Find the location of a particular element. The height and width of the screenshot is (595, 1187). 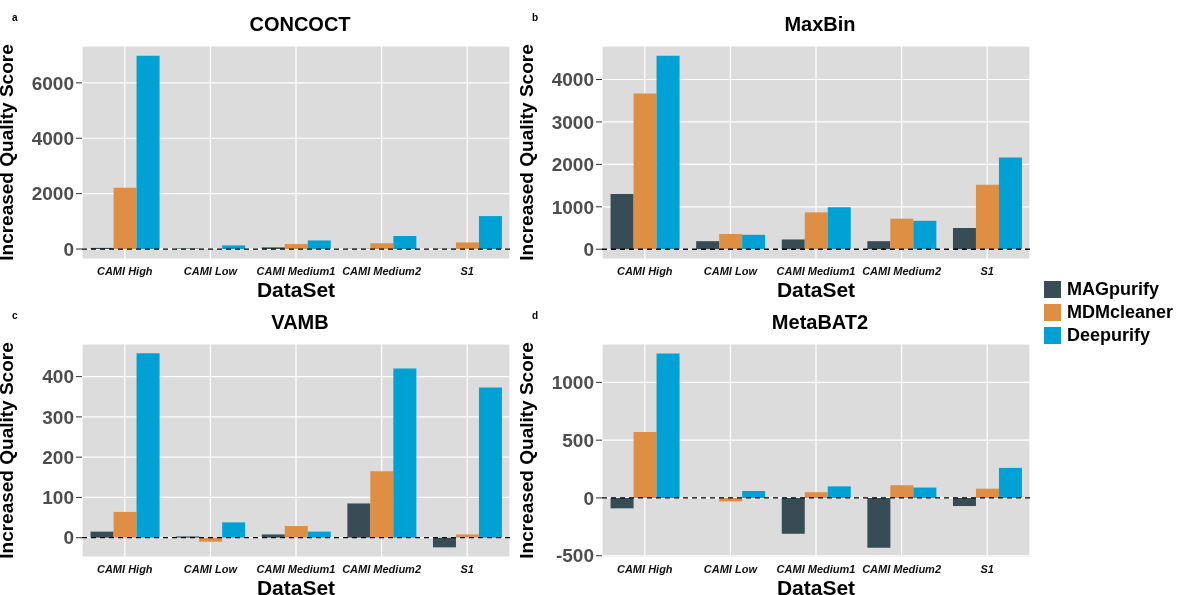

text: d is located at coordinates (535, 315).